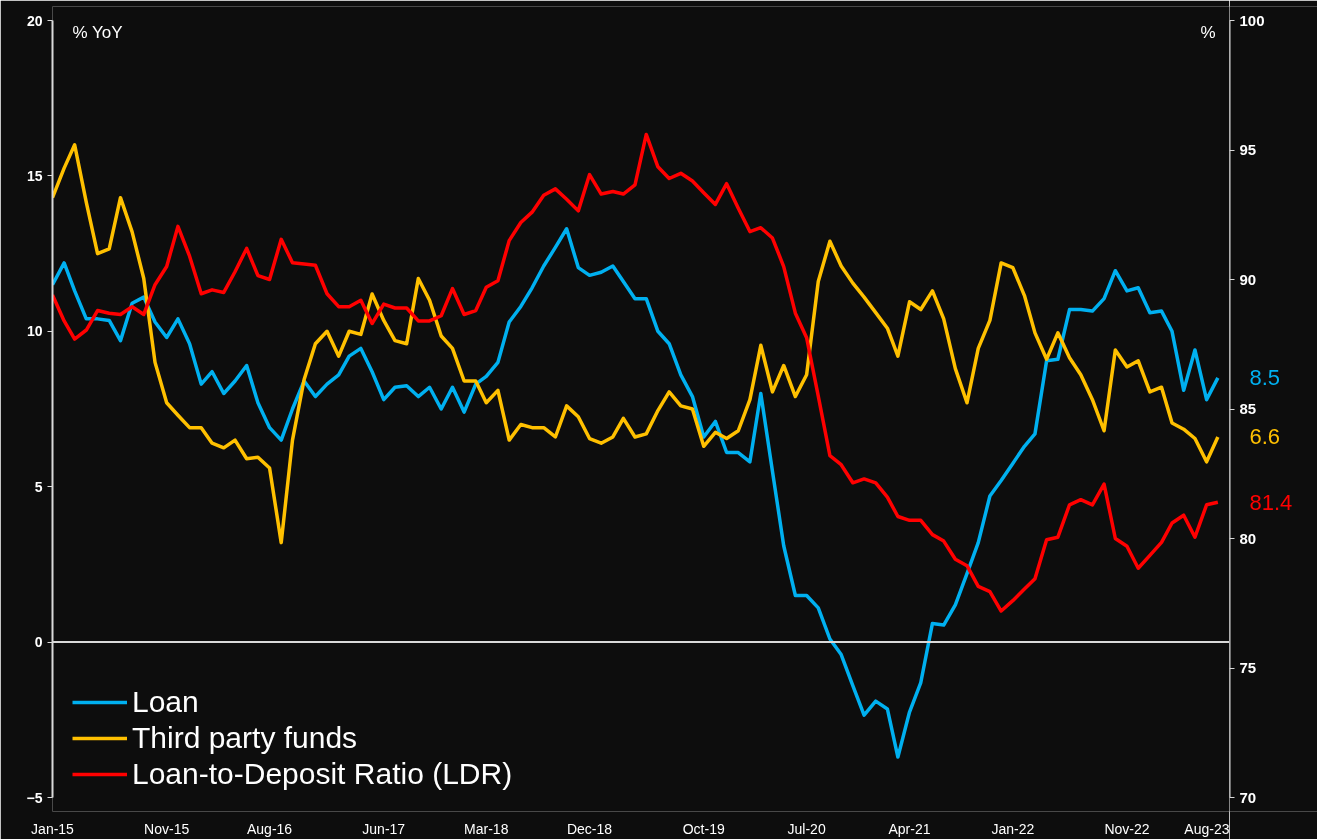 The width and height of the screenshot is (1317, 839). What do you see at coordinates (38, 642) in the screenshot?
I see `y-tick-label: 0` at bounding box center [38, 642].